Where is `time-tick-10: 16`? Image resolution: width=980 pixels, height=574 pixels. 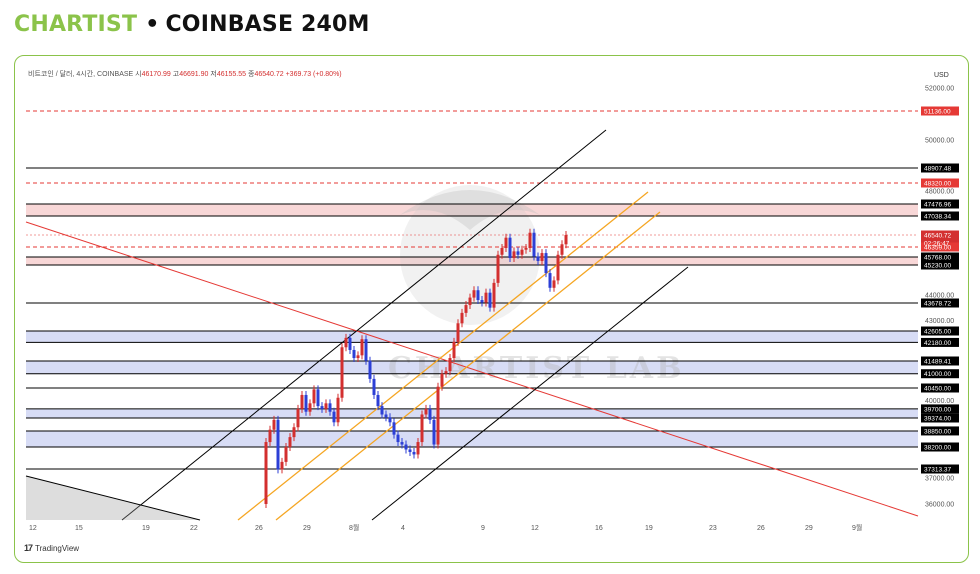
time-tick-10: 16 is located at coordinates (599, 528).